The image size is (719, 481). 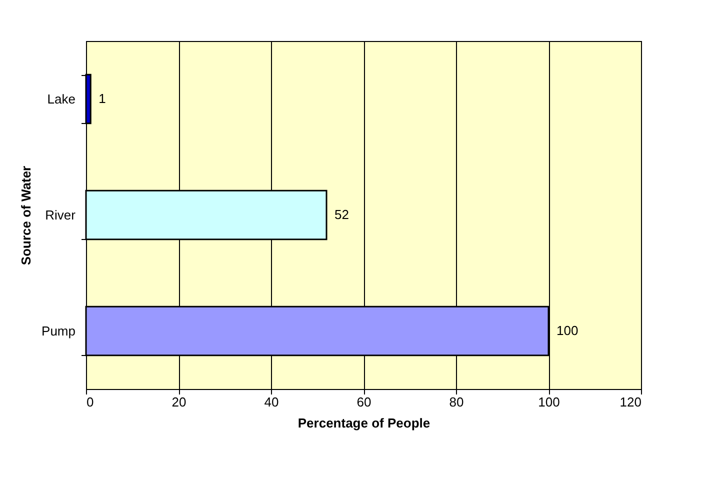 I want to click on x-tick-label: 80, so click(x=456, y=402).